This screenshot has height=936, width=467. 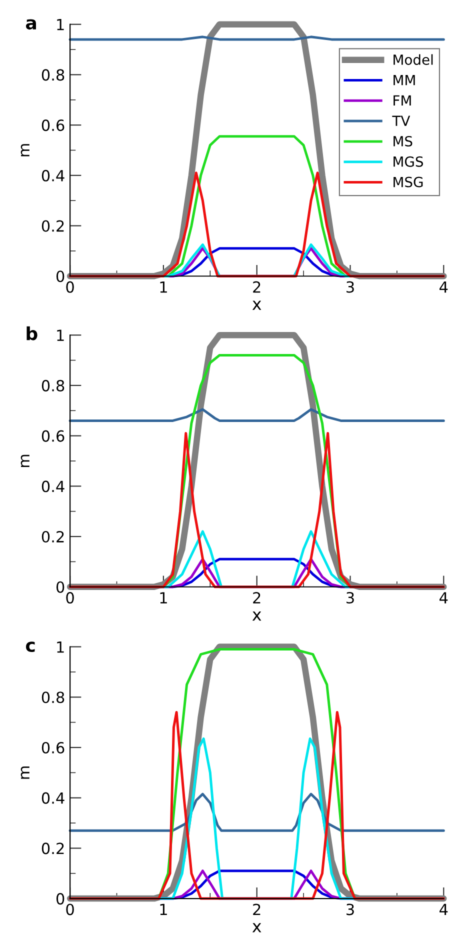 I want to click on legend-label: FM, so click(x=402, y=100).